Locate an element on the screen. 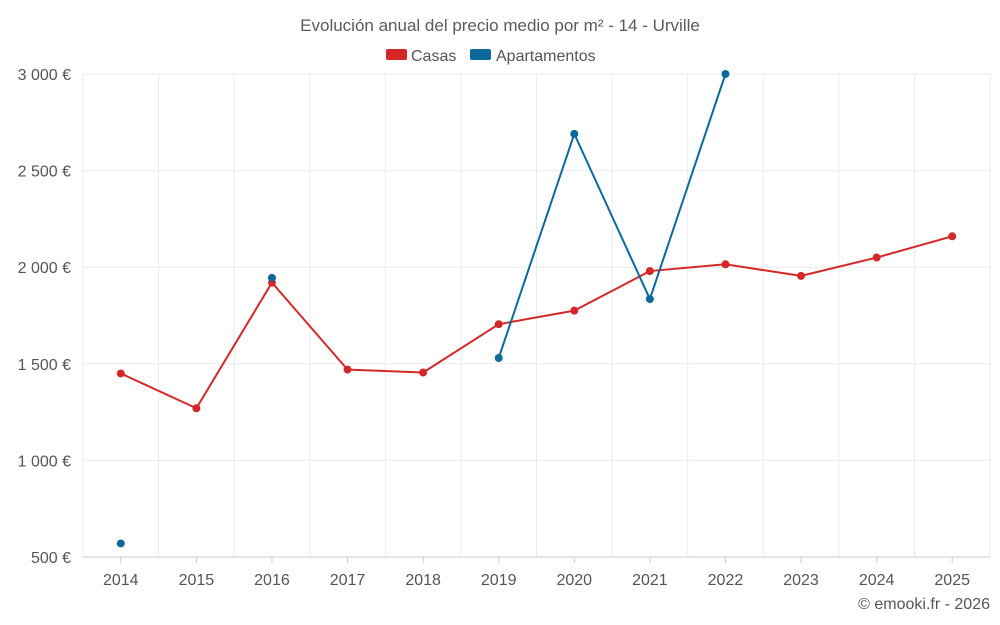 The image size is (1000, 625). y-tick-label: 2 500 € is located at coordinates (44, 172).